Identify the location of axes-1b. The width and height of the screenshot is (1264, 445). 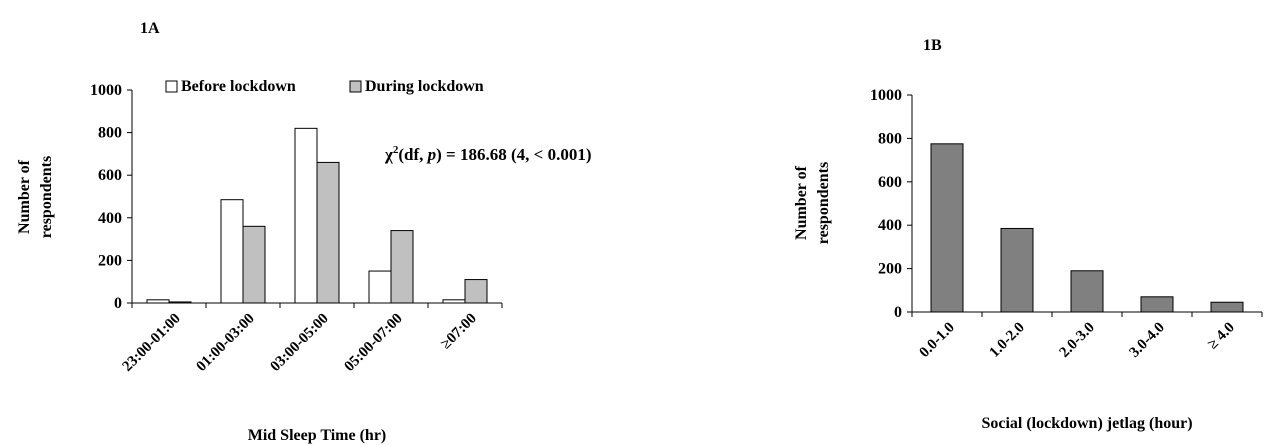
(1086, 204).